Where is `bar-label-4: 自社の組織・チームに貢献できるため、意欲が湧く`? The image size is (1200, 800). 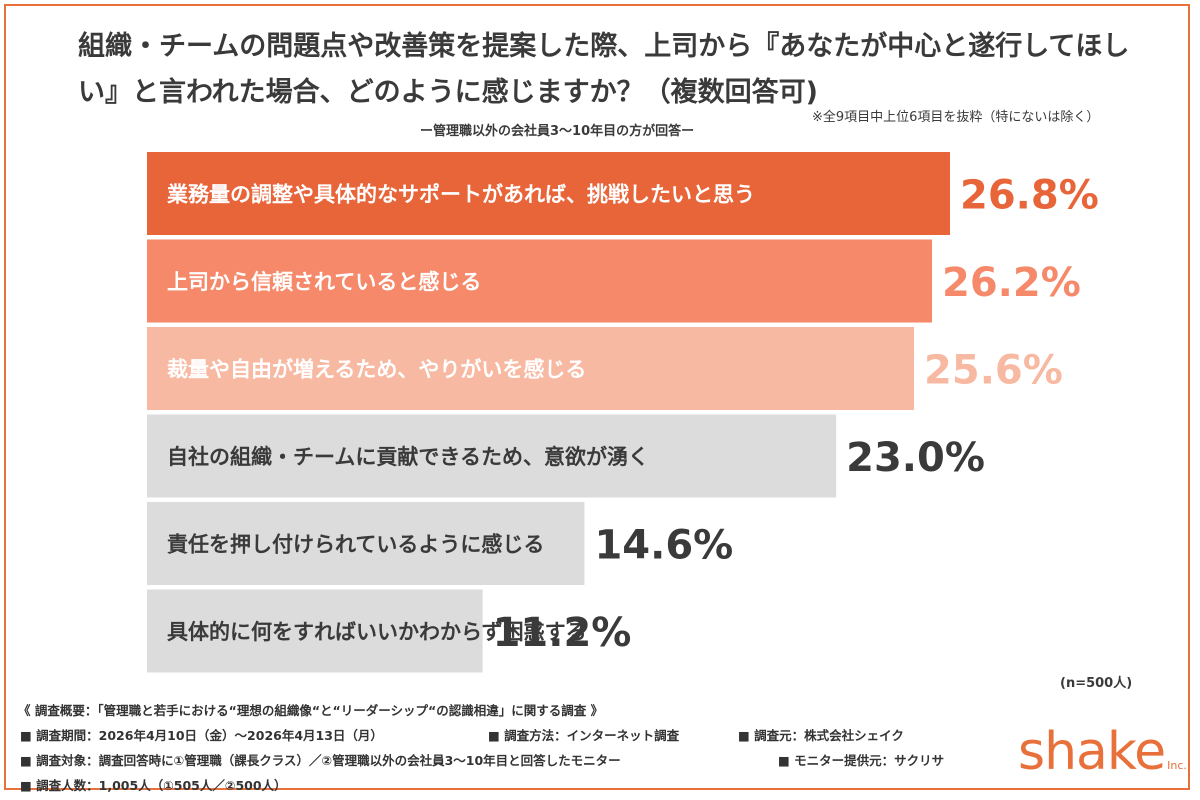 bar-label-4: 自社の組織・チームに貢献できるため、意欲が湧く is located at coordinates (408, 457).